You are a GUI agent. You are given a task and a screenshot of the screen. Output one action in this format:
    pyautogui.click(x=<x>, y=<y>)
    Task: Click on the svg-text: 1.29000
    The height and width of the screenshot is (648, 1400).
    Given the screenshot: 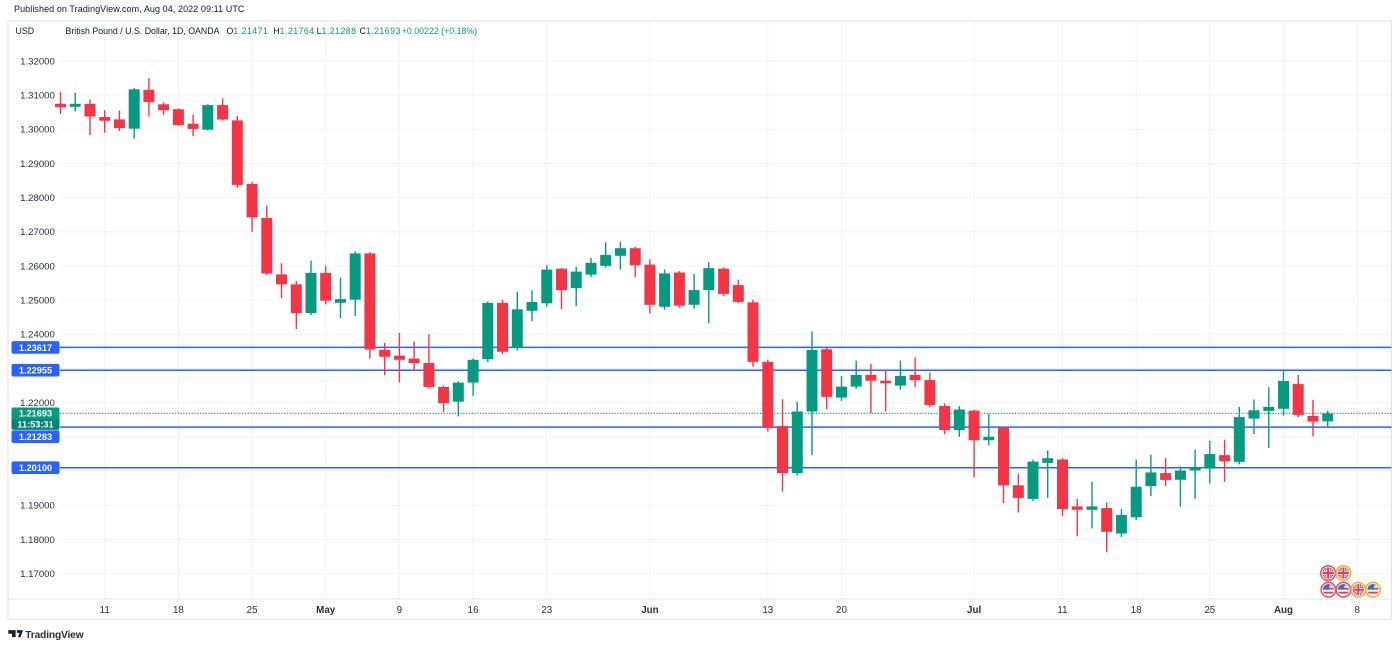 What is the action you would take?
    pyautogui.click(x=37, y=164)
    